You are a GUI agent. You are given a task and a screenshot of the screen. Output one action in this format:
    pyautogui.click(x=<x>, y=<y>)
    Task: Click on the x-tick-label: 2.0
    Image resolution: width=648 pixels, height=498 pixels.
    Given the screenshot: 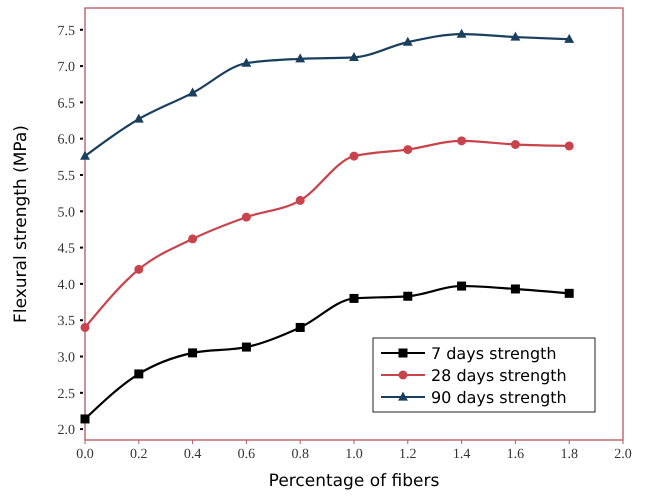 What is the action you would take?
    pyautogui.click(x=623, y=454)
    